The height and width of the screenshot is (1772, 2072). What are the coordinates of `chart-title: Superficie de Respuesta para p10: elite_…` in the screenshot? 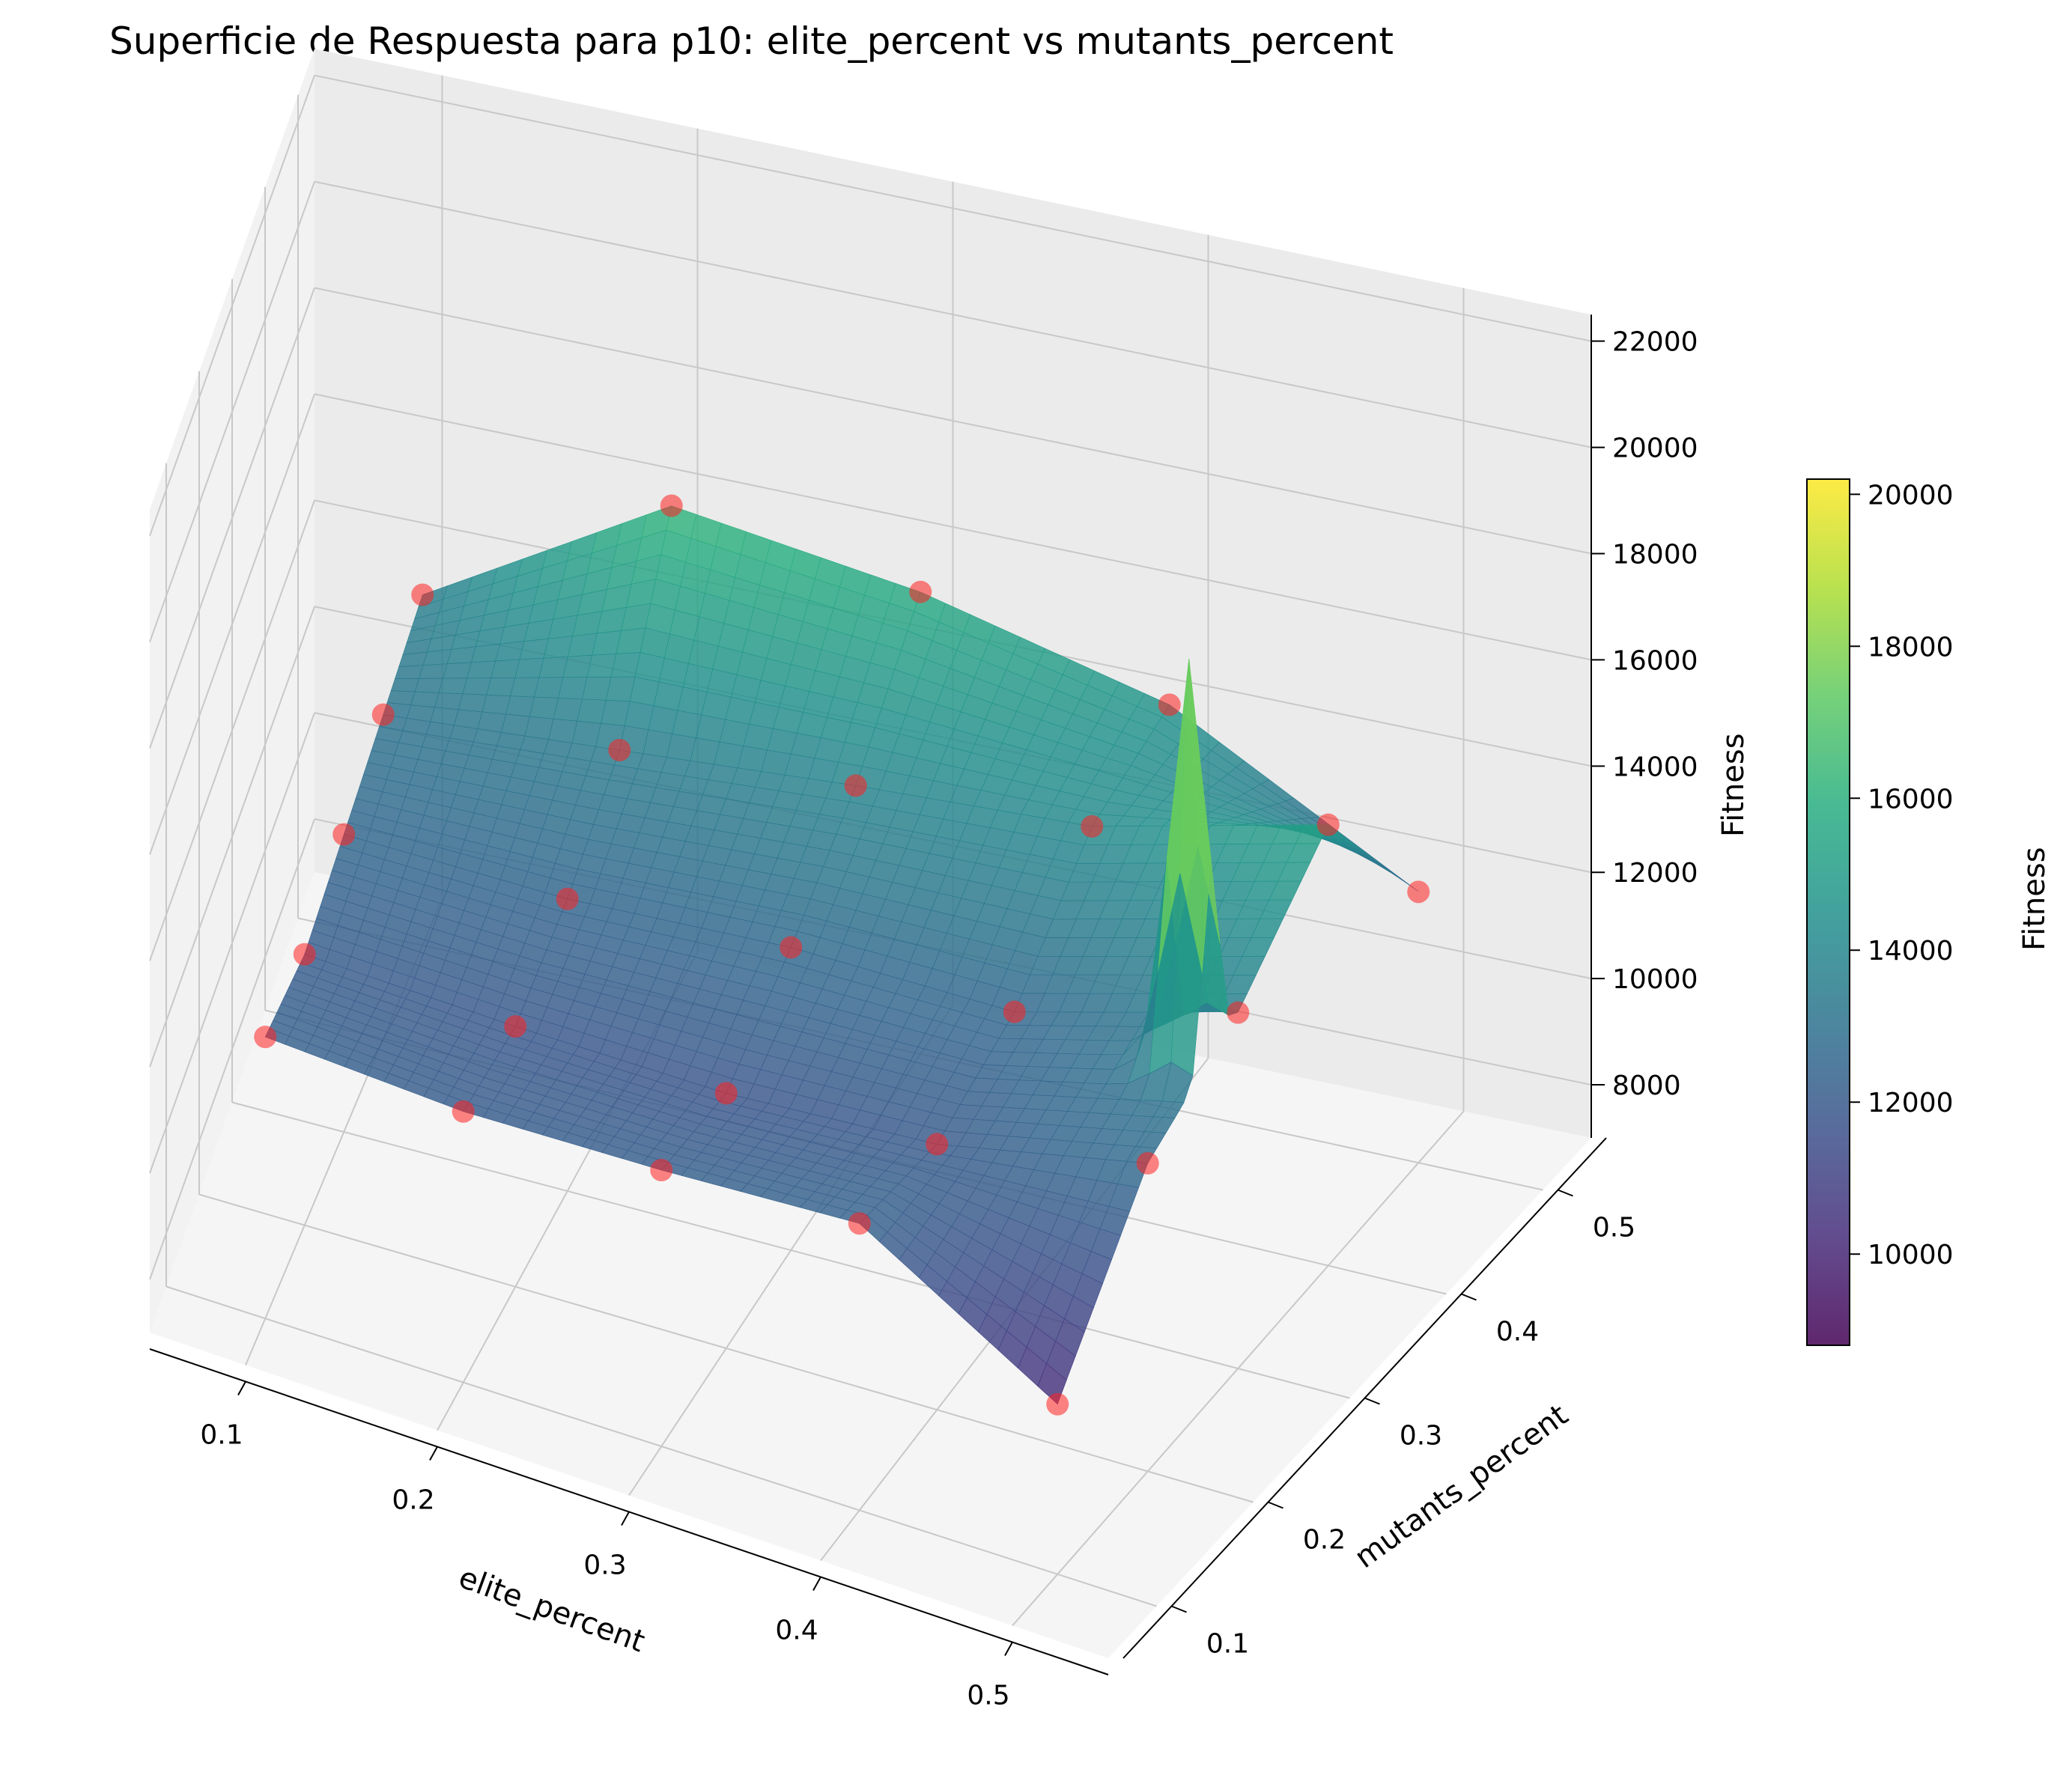 It's located at (751, 41).